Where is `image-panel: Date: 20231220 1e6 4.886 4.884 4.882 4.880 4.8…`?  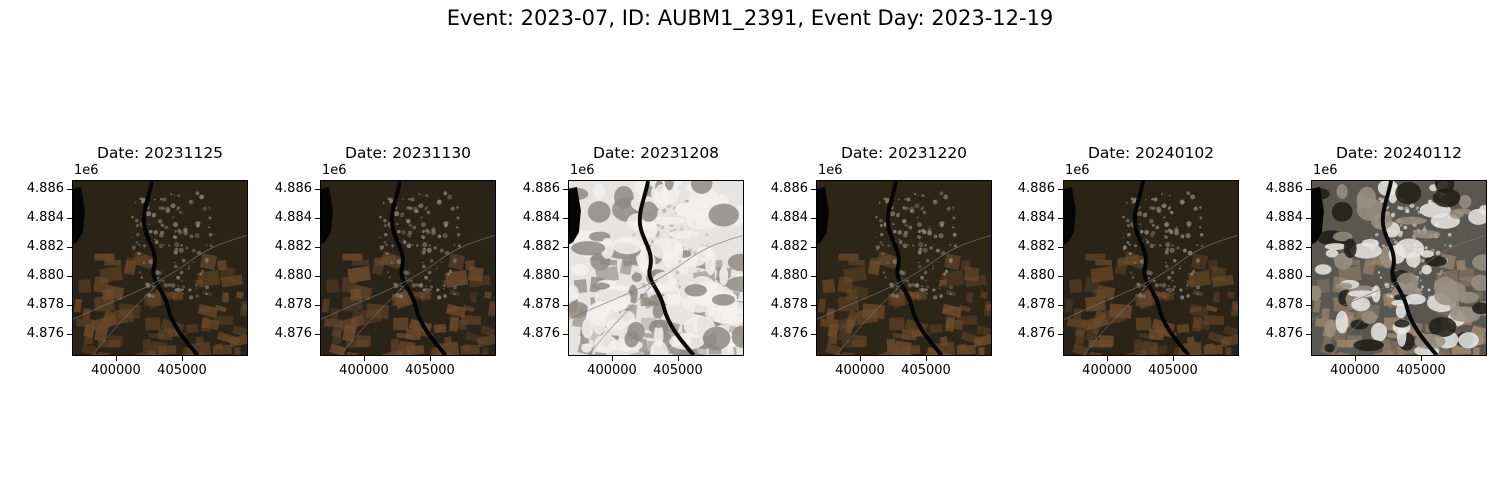
image-panel: Date: 20231220 1e6 4.886 4.884 4.882 4.880 4.8… is located at coordinates (923, 270).